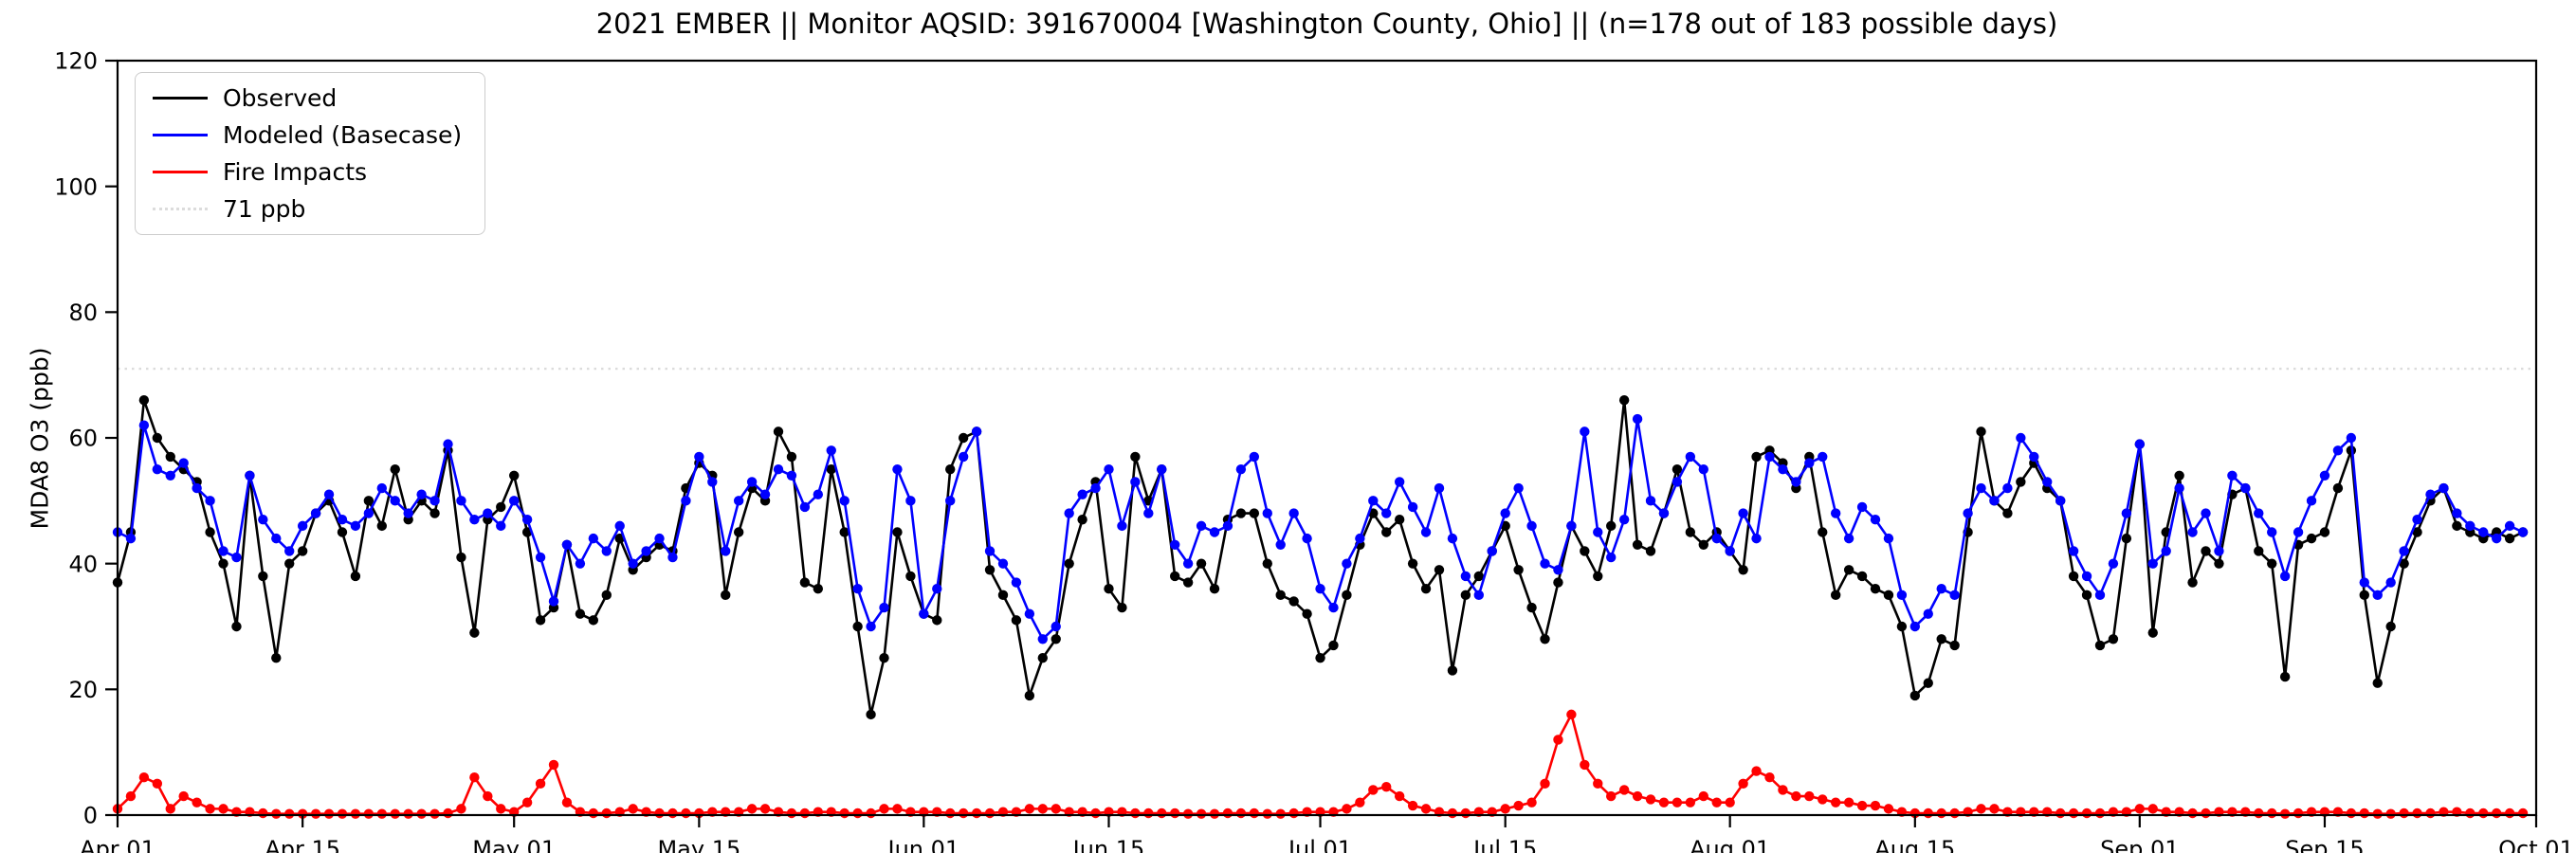 This screenshot has height=853, width=2576. Describe the element at coordinates (180, 172) in the screenshot. I see `fire-line-sample` at that location.